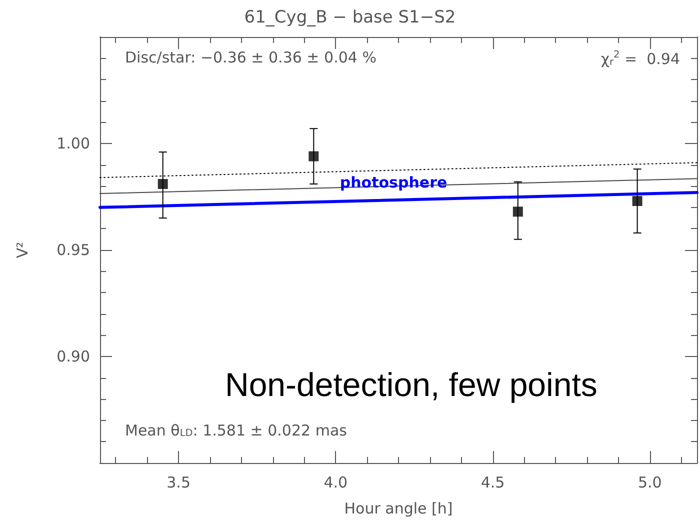 This screenshot has width=700, height=522. I want to click on chart-title: 61_Cyg_B − base S1−S2, so click(350, 18).